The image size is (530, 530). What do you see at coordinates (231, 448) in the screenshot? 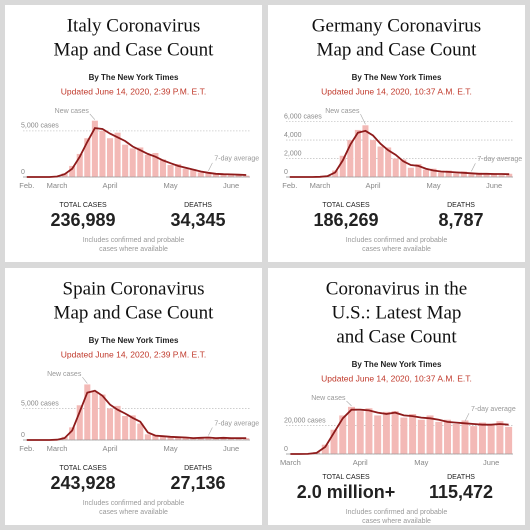
I see `x-tick-label: June` at bounding box center [231, 448].